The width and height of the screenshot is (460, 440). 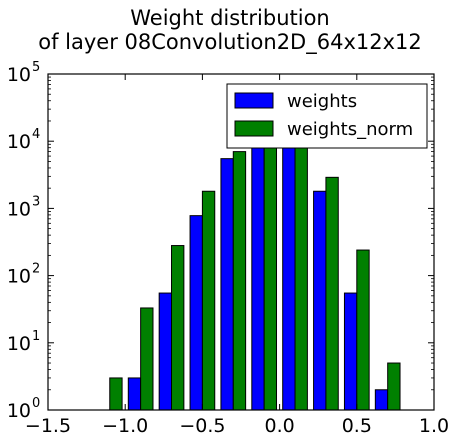 What do you see at coordinates (230, 42) in the screenshot?
I see `chart-title-line-2: of layer 08Convolution2D_64x12x12` at bounding box center [230, 42].